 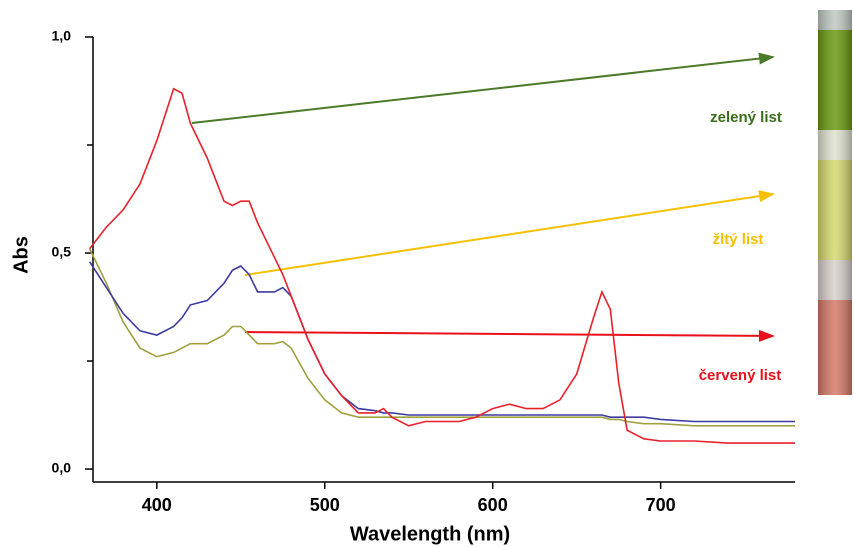 What do you see at coordinates (62, 252) in the screenshot?
I see `y-tick-label: 0,5` at bounding box center [62, 252].